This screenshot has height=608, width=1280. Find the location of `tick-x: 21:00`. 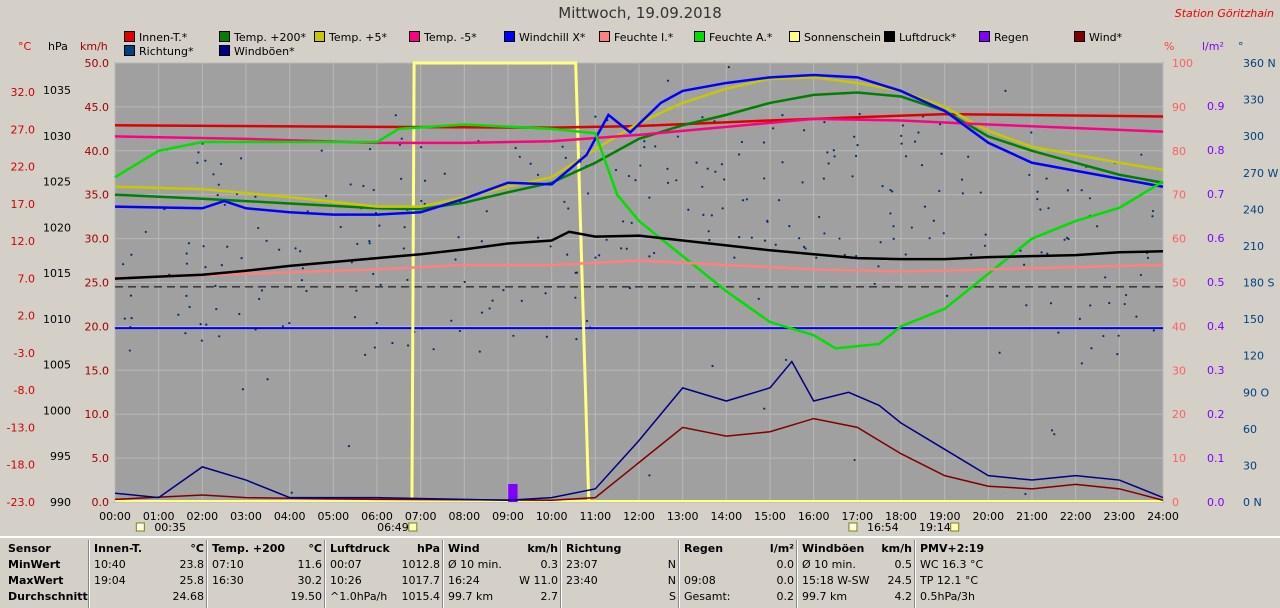

tick-x: 21:00 is located at coordinates (1032, 516).